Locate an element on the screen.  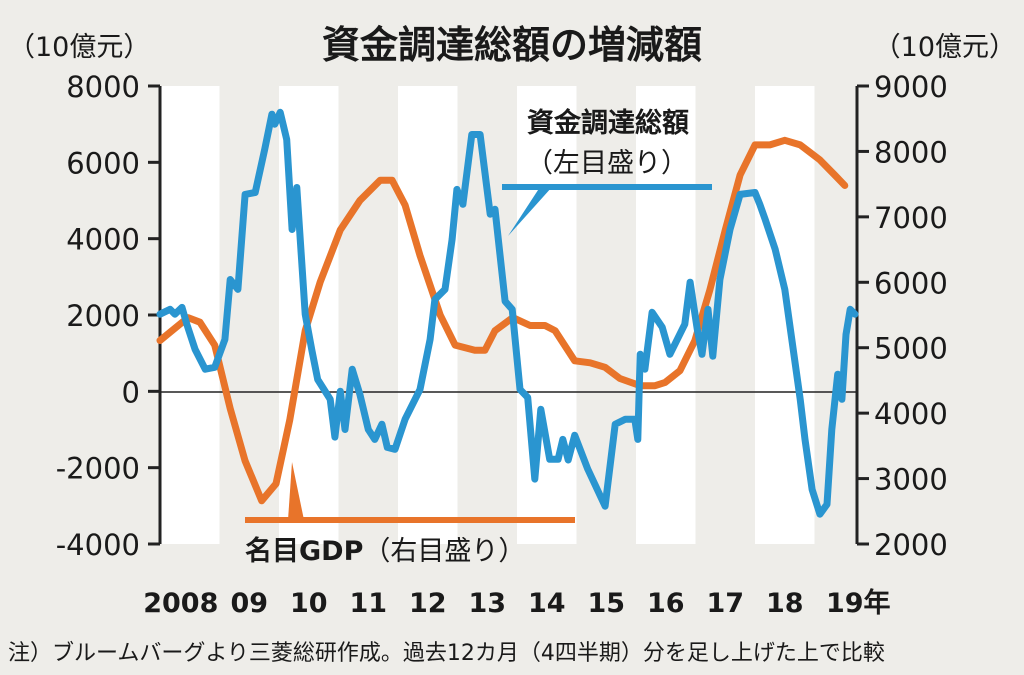
right-axis-unit: （10億元） is located at coordinates (945, 47).